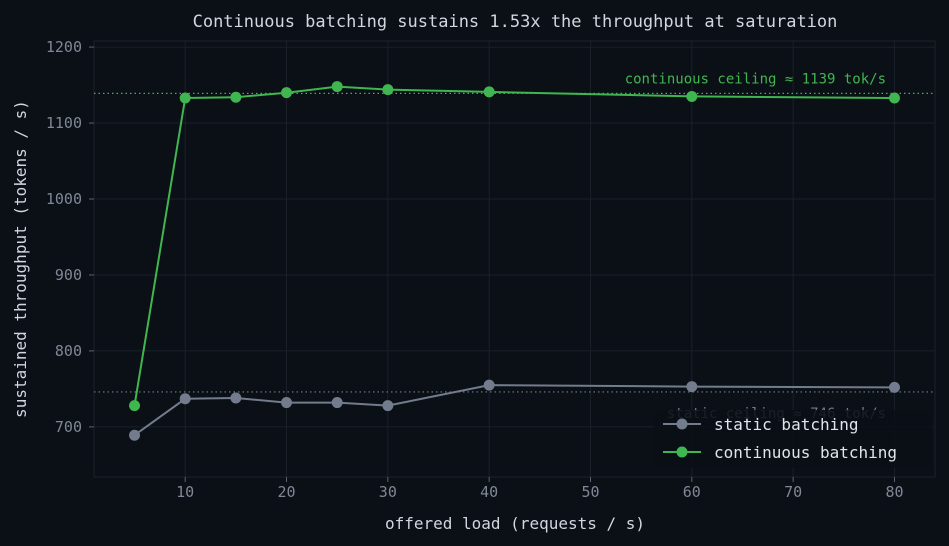  I want to click on y-tick-label: 800, so click(68, 351).